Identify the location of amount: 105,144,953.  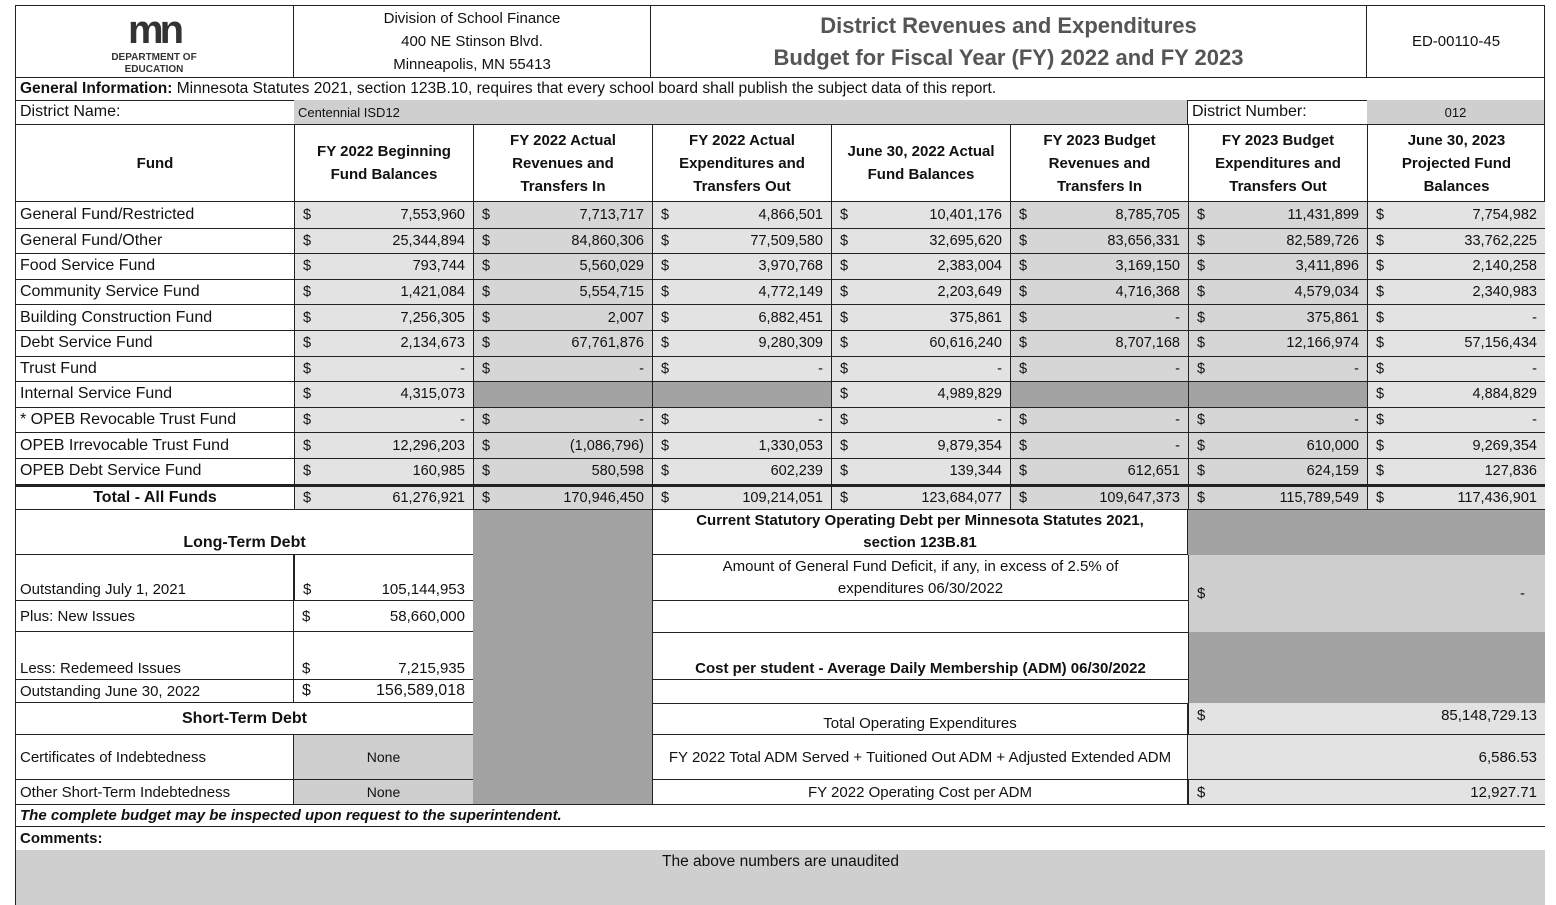
(423, 589).